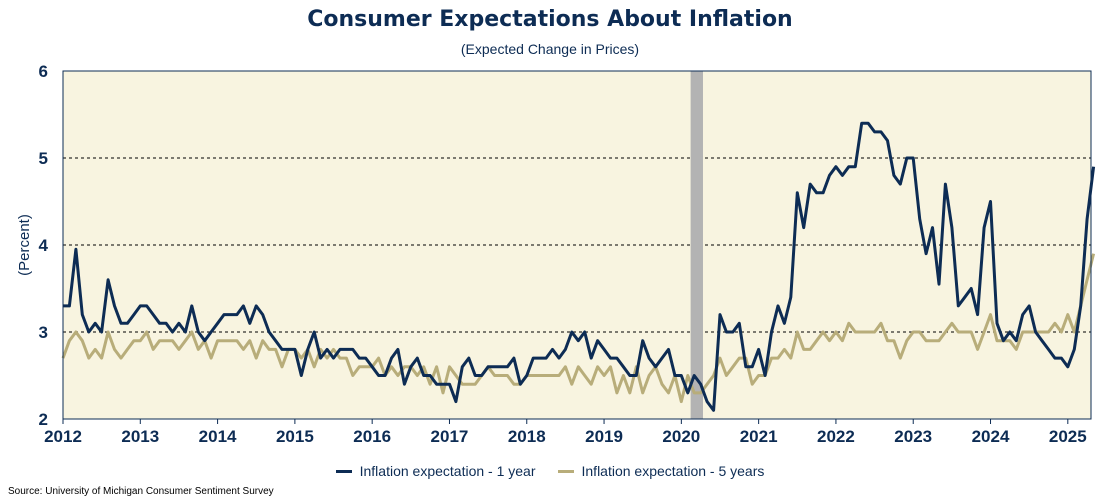 The image size is (1100, 500). What do you see at coordinates (450, 436) in the screenshot?
I see `x-tick-label: 2017` at bounding box center [450, 436].